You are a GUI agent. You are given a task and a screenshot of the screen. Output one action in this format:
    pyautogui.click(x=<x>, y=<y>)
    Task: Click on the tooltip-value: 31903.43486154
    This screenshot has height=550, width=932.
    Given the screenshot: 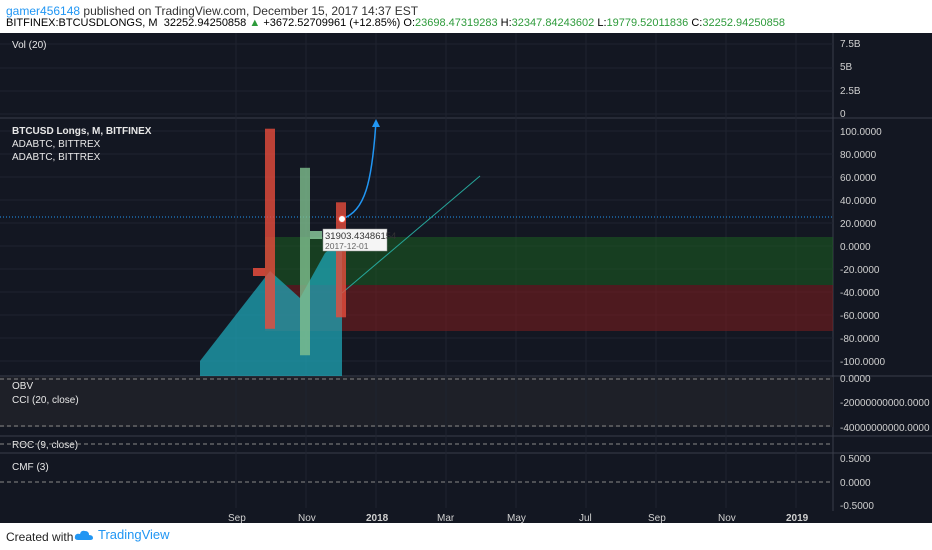 What is the action you would take?
    pyautogui.click(x=360, y=236)
    